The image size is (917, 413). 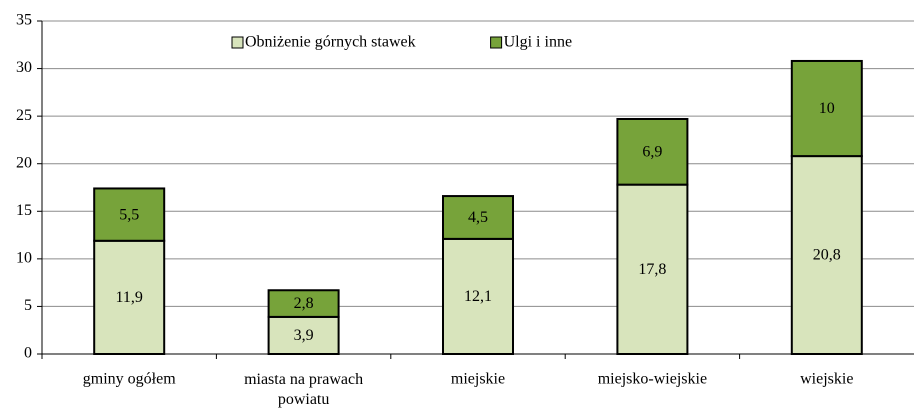 I want to click on data-label: 4,5, so click(x=478, y=217).